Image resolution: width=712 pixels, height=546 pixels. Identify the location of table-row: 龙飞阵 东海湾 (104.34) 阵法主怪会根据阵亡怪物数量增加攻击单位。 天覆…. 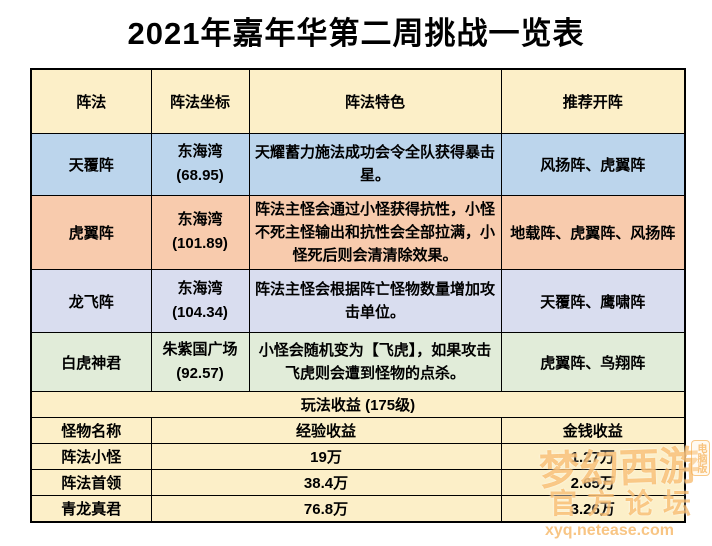
(358, 301).